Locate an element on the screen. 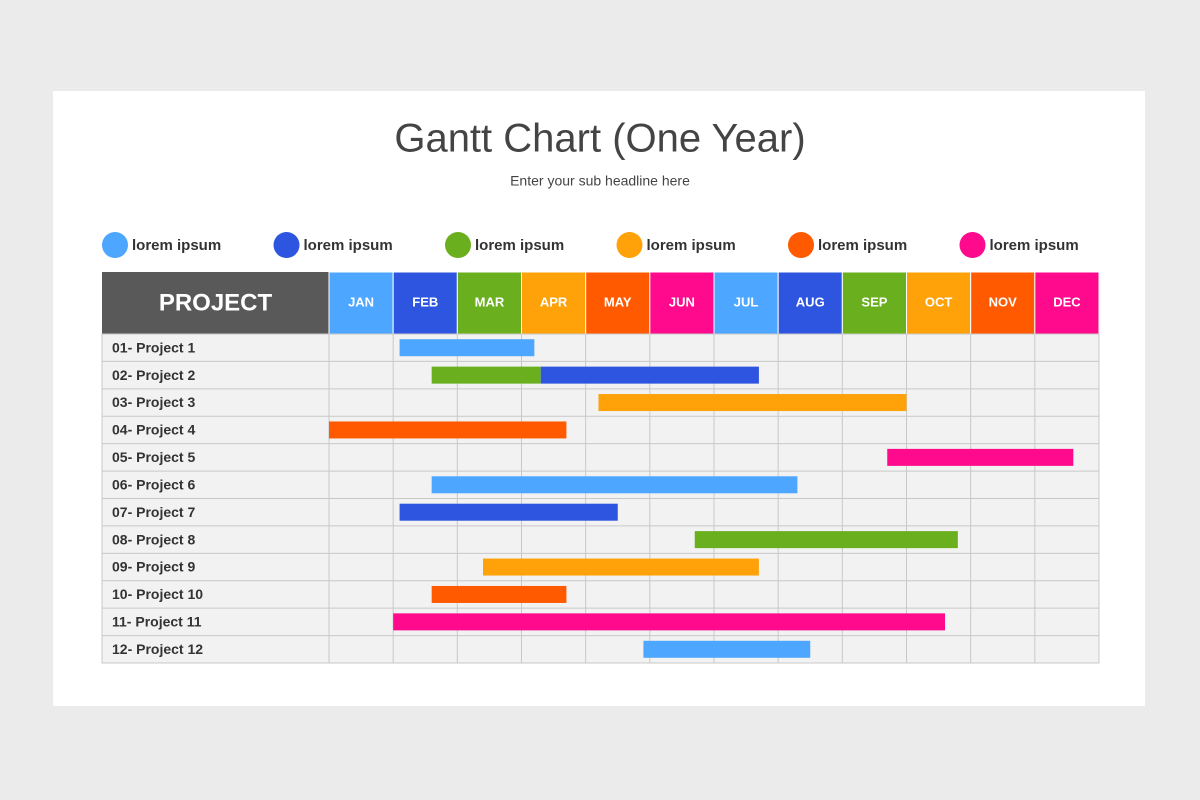  month-label: APR is located at coordinates (554, 301).